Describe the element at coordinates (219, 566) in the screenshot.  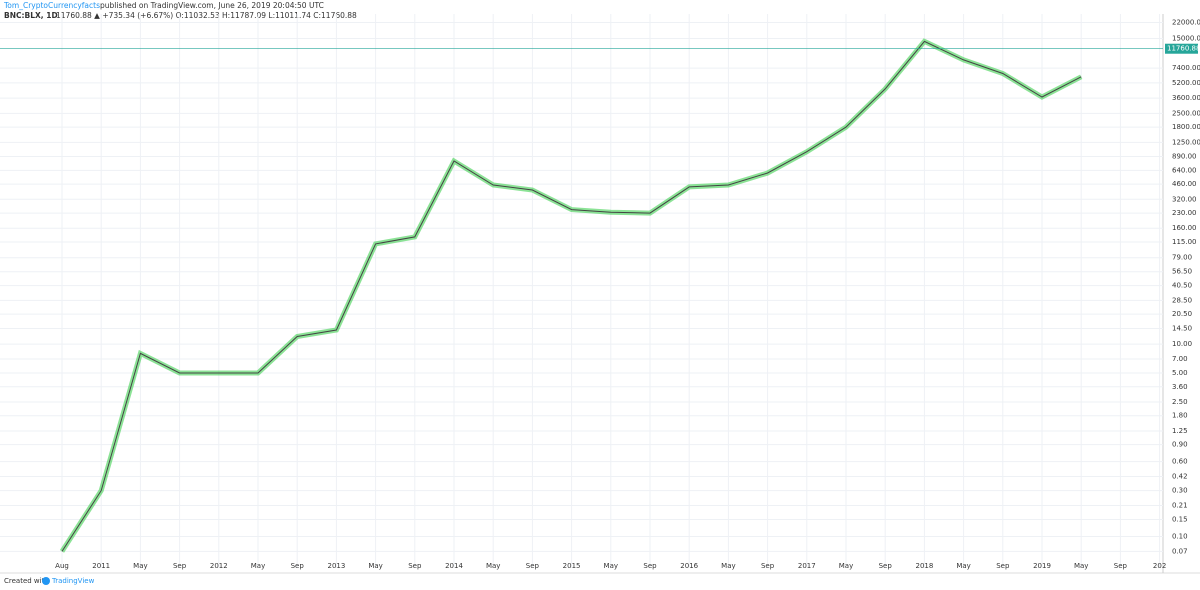
I see `x-tick-label: 2012` at that location.